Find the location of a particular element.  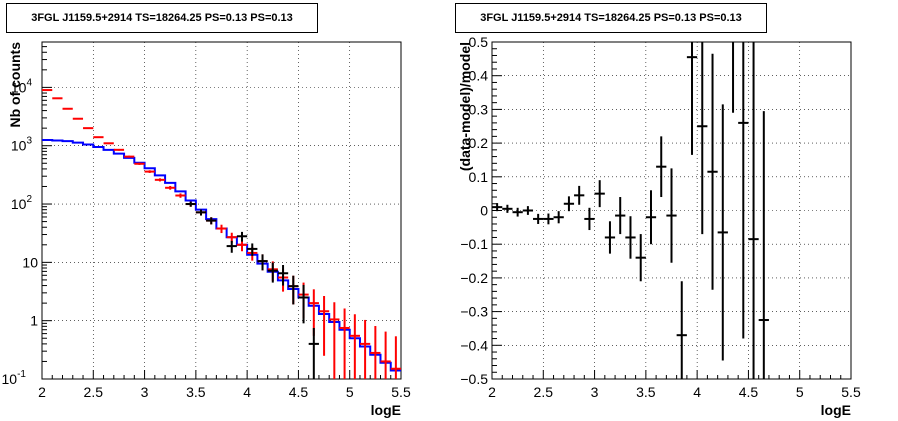

y-tick-label: 0.2 is located at coordinates (479, 143).